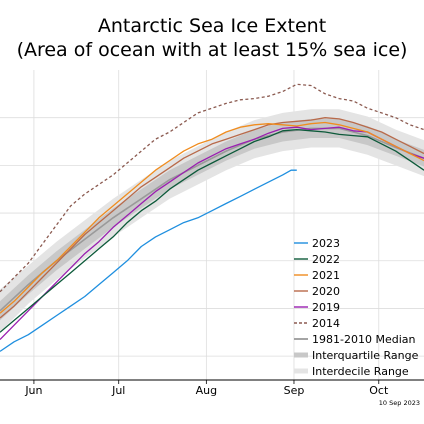  What do you see at coordinates (212, 26) in the screenshot?
I see `chart-title: Antarctic Sea Ice Extent` at bounding box center [212, 26].